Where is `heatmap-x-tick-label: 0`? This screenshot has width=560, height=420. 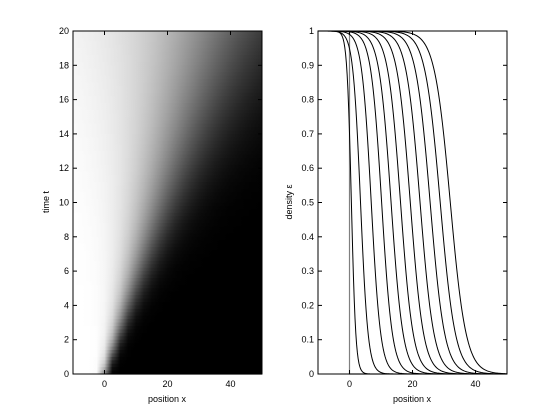 heatmap-x-tick-label: 0 is located at coordinates (104, 384).